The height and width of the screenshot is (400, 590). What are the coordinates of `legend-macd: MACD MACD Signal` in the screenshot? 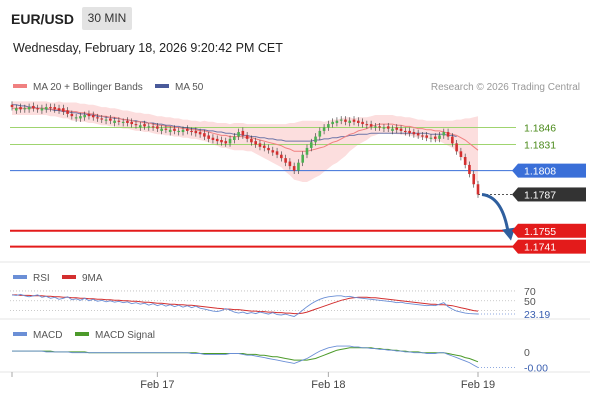 It's located at (84, 335).